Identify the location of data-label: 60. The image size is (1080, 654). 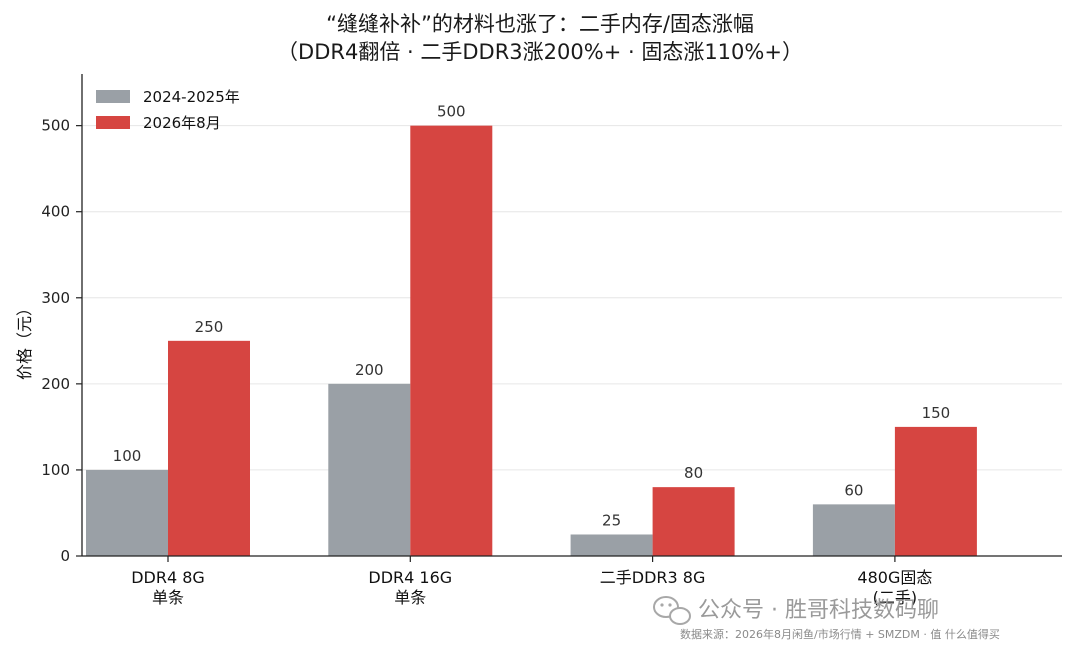
(853, 490).